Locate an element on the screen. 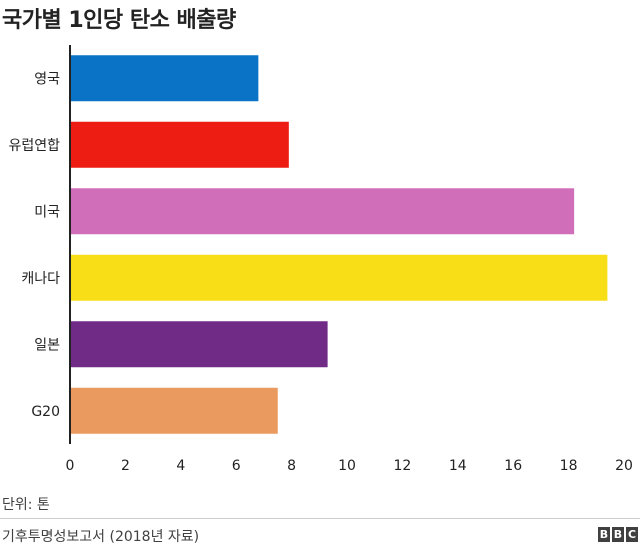 The height and width of the screenshot is (549, 640). x-tick-label: 0 is located at coordinates (70, 466).